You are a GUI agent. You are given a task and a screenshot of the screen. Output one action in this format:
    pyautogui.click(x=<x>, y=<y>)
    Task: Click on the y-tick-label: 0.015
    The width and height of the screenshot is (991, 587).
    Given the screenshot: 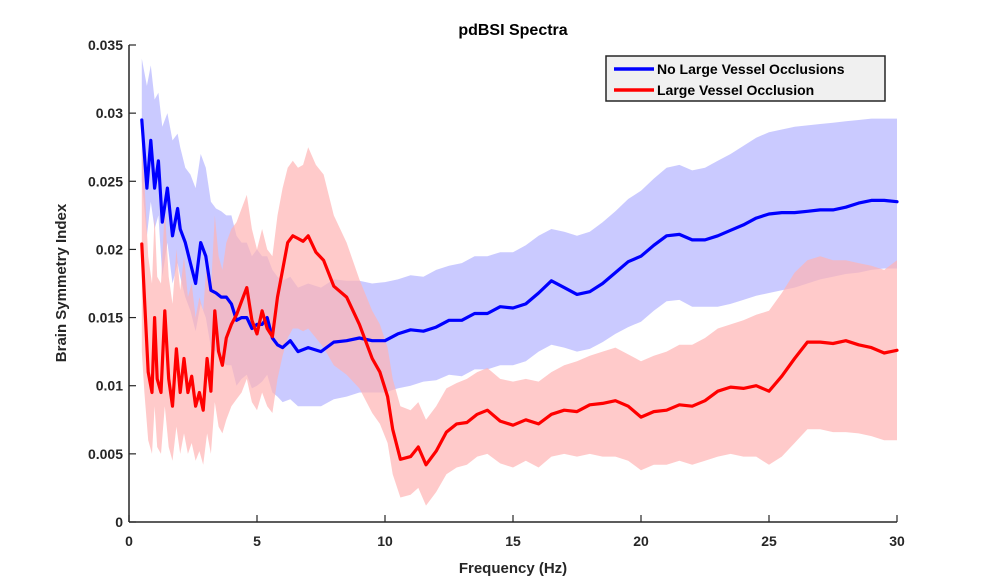 What is the action you would take?
    pyautogui.click(x=105, y=318)
    